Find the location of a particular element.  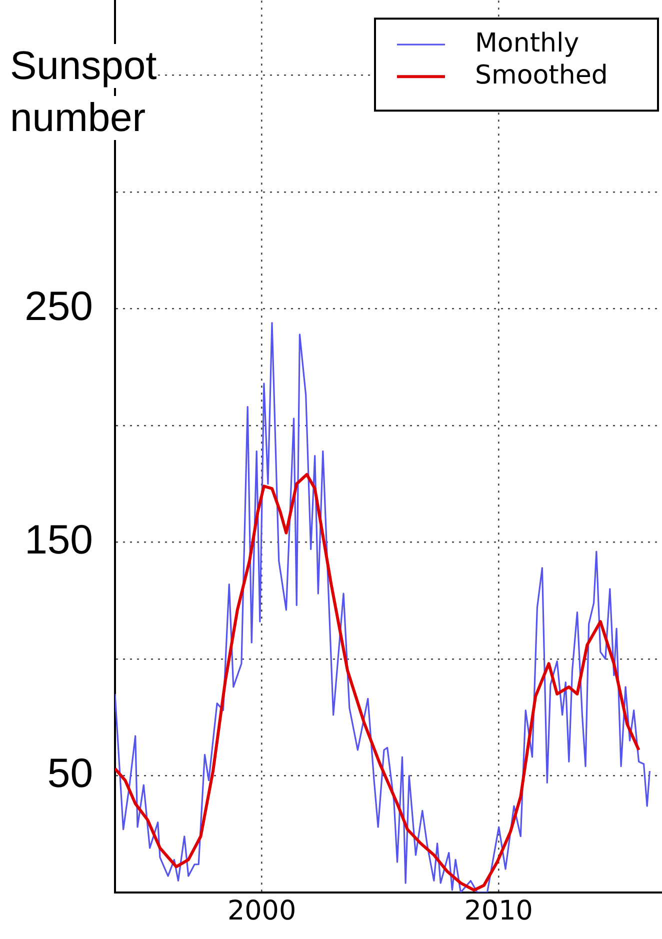

x-tick-label: 2010 is located at coordinates (498, 911).